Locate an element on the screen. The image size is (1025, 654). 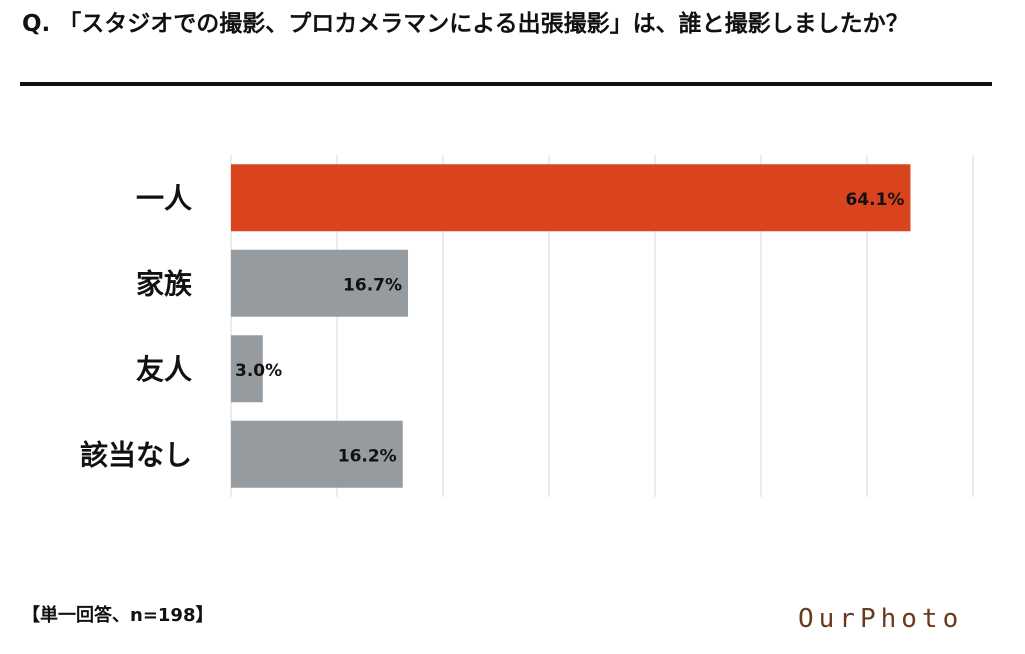
ourphoto-logo: OurPhoto is located at coordinates (881, 619).